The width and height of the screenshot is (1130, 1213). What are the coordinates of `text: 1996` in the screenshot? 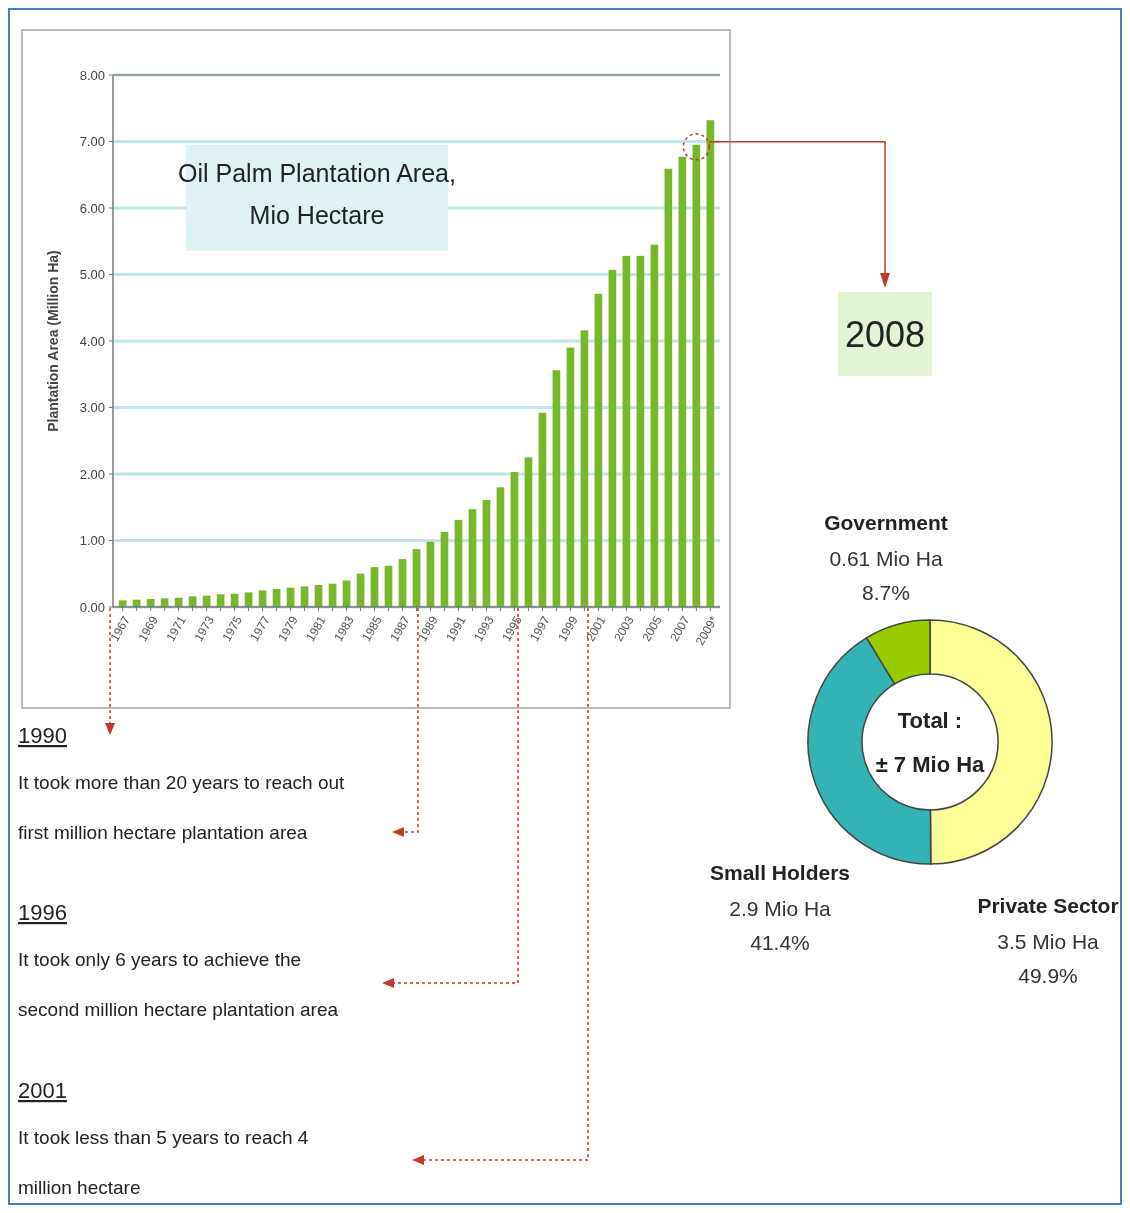 It's located at (42, 912).